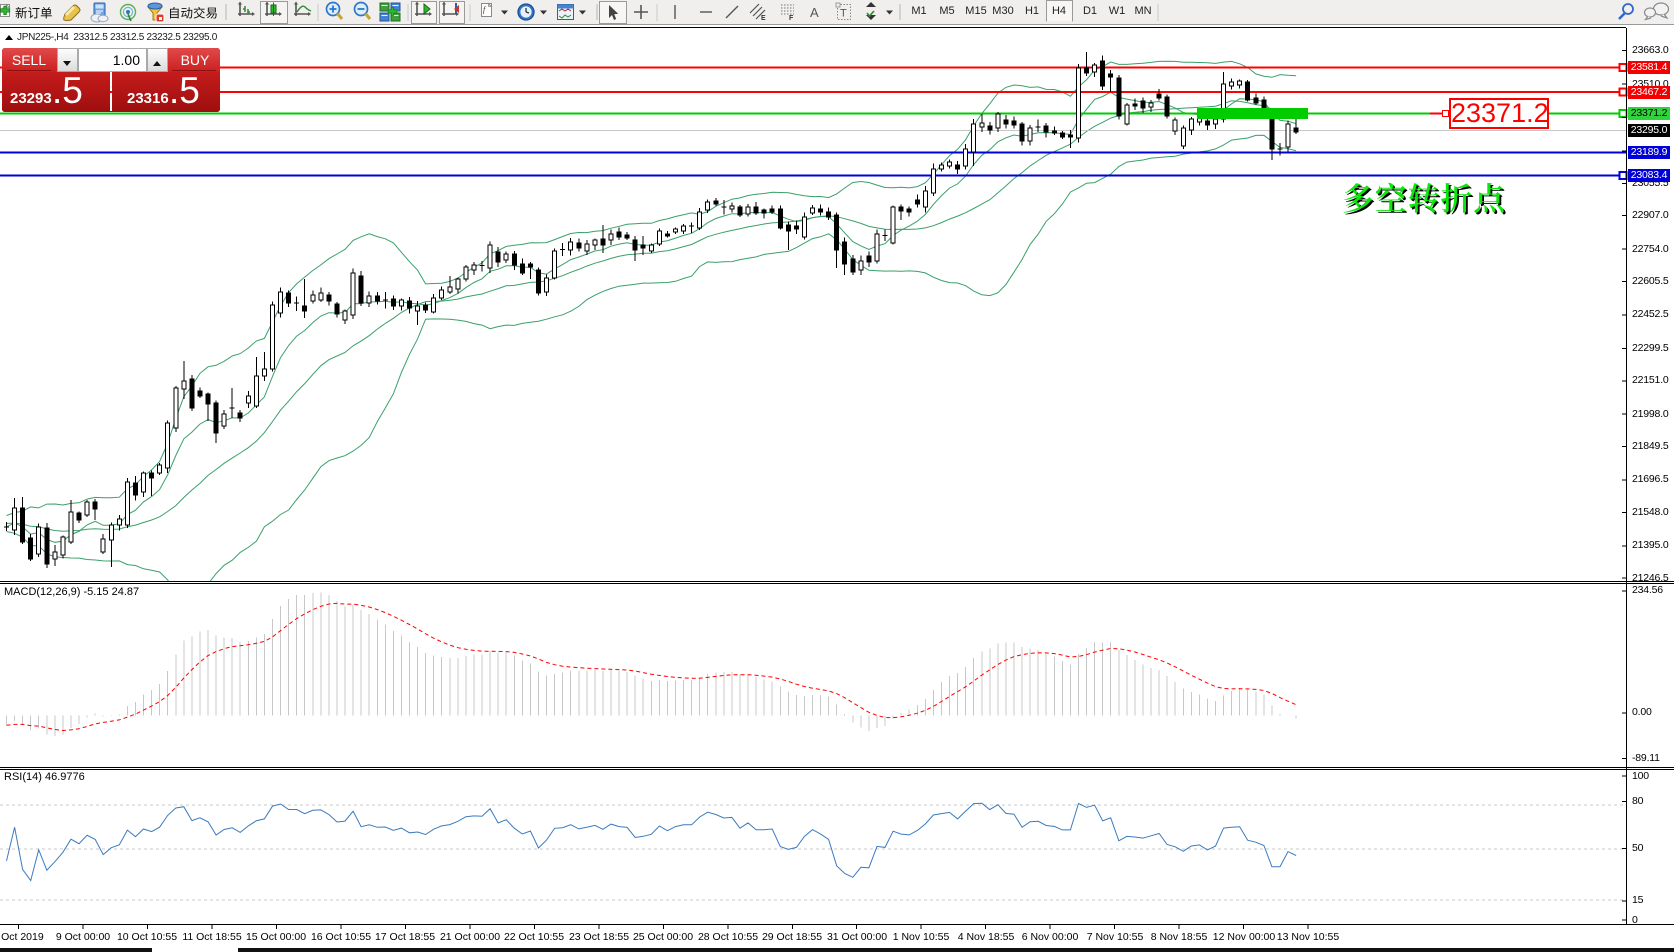  What do you see at coordinates (791, 18) in the screenshot?
I see `svg-text: F` at bounding box center [791, 18].